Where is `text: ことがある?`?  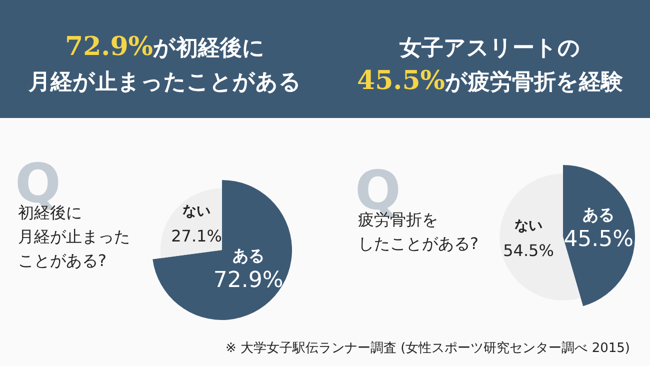 text: ことがある? is located at coordinates (62, 260).